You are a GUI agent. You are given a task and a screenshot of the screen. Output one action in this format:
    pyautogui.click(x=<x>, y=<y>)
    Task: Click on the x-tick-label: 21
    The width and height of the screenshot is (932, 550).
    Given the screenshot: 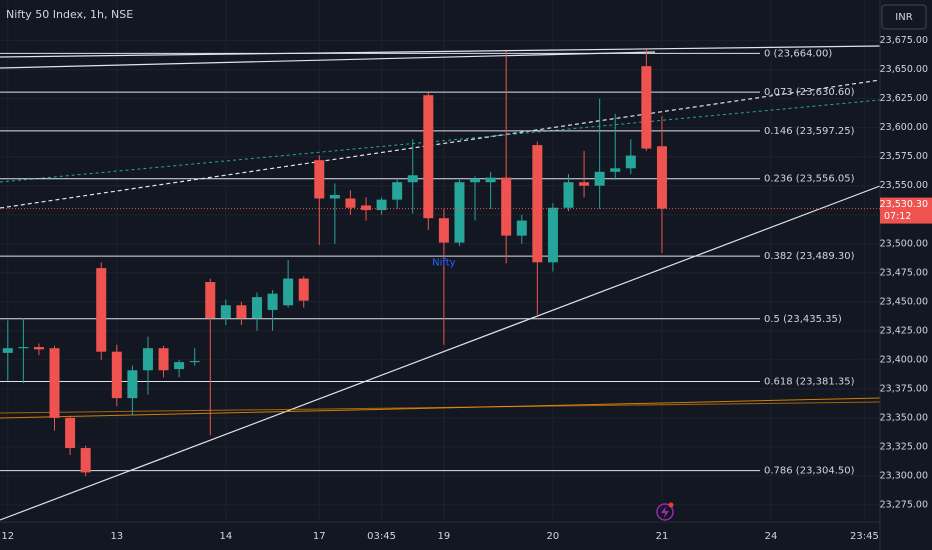 What is the action you would take?
    pyautogui.click(x=662, y=536)
    